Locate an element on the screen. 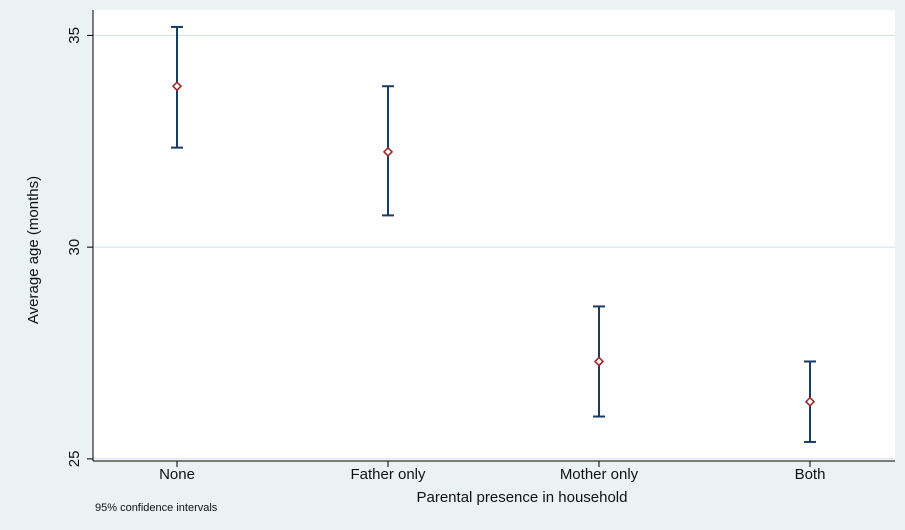 The width and height of the screenshot is (905, 530). point-estimate-none is located at coordinates (177, 86).